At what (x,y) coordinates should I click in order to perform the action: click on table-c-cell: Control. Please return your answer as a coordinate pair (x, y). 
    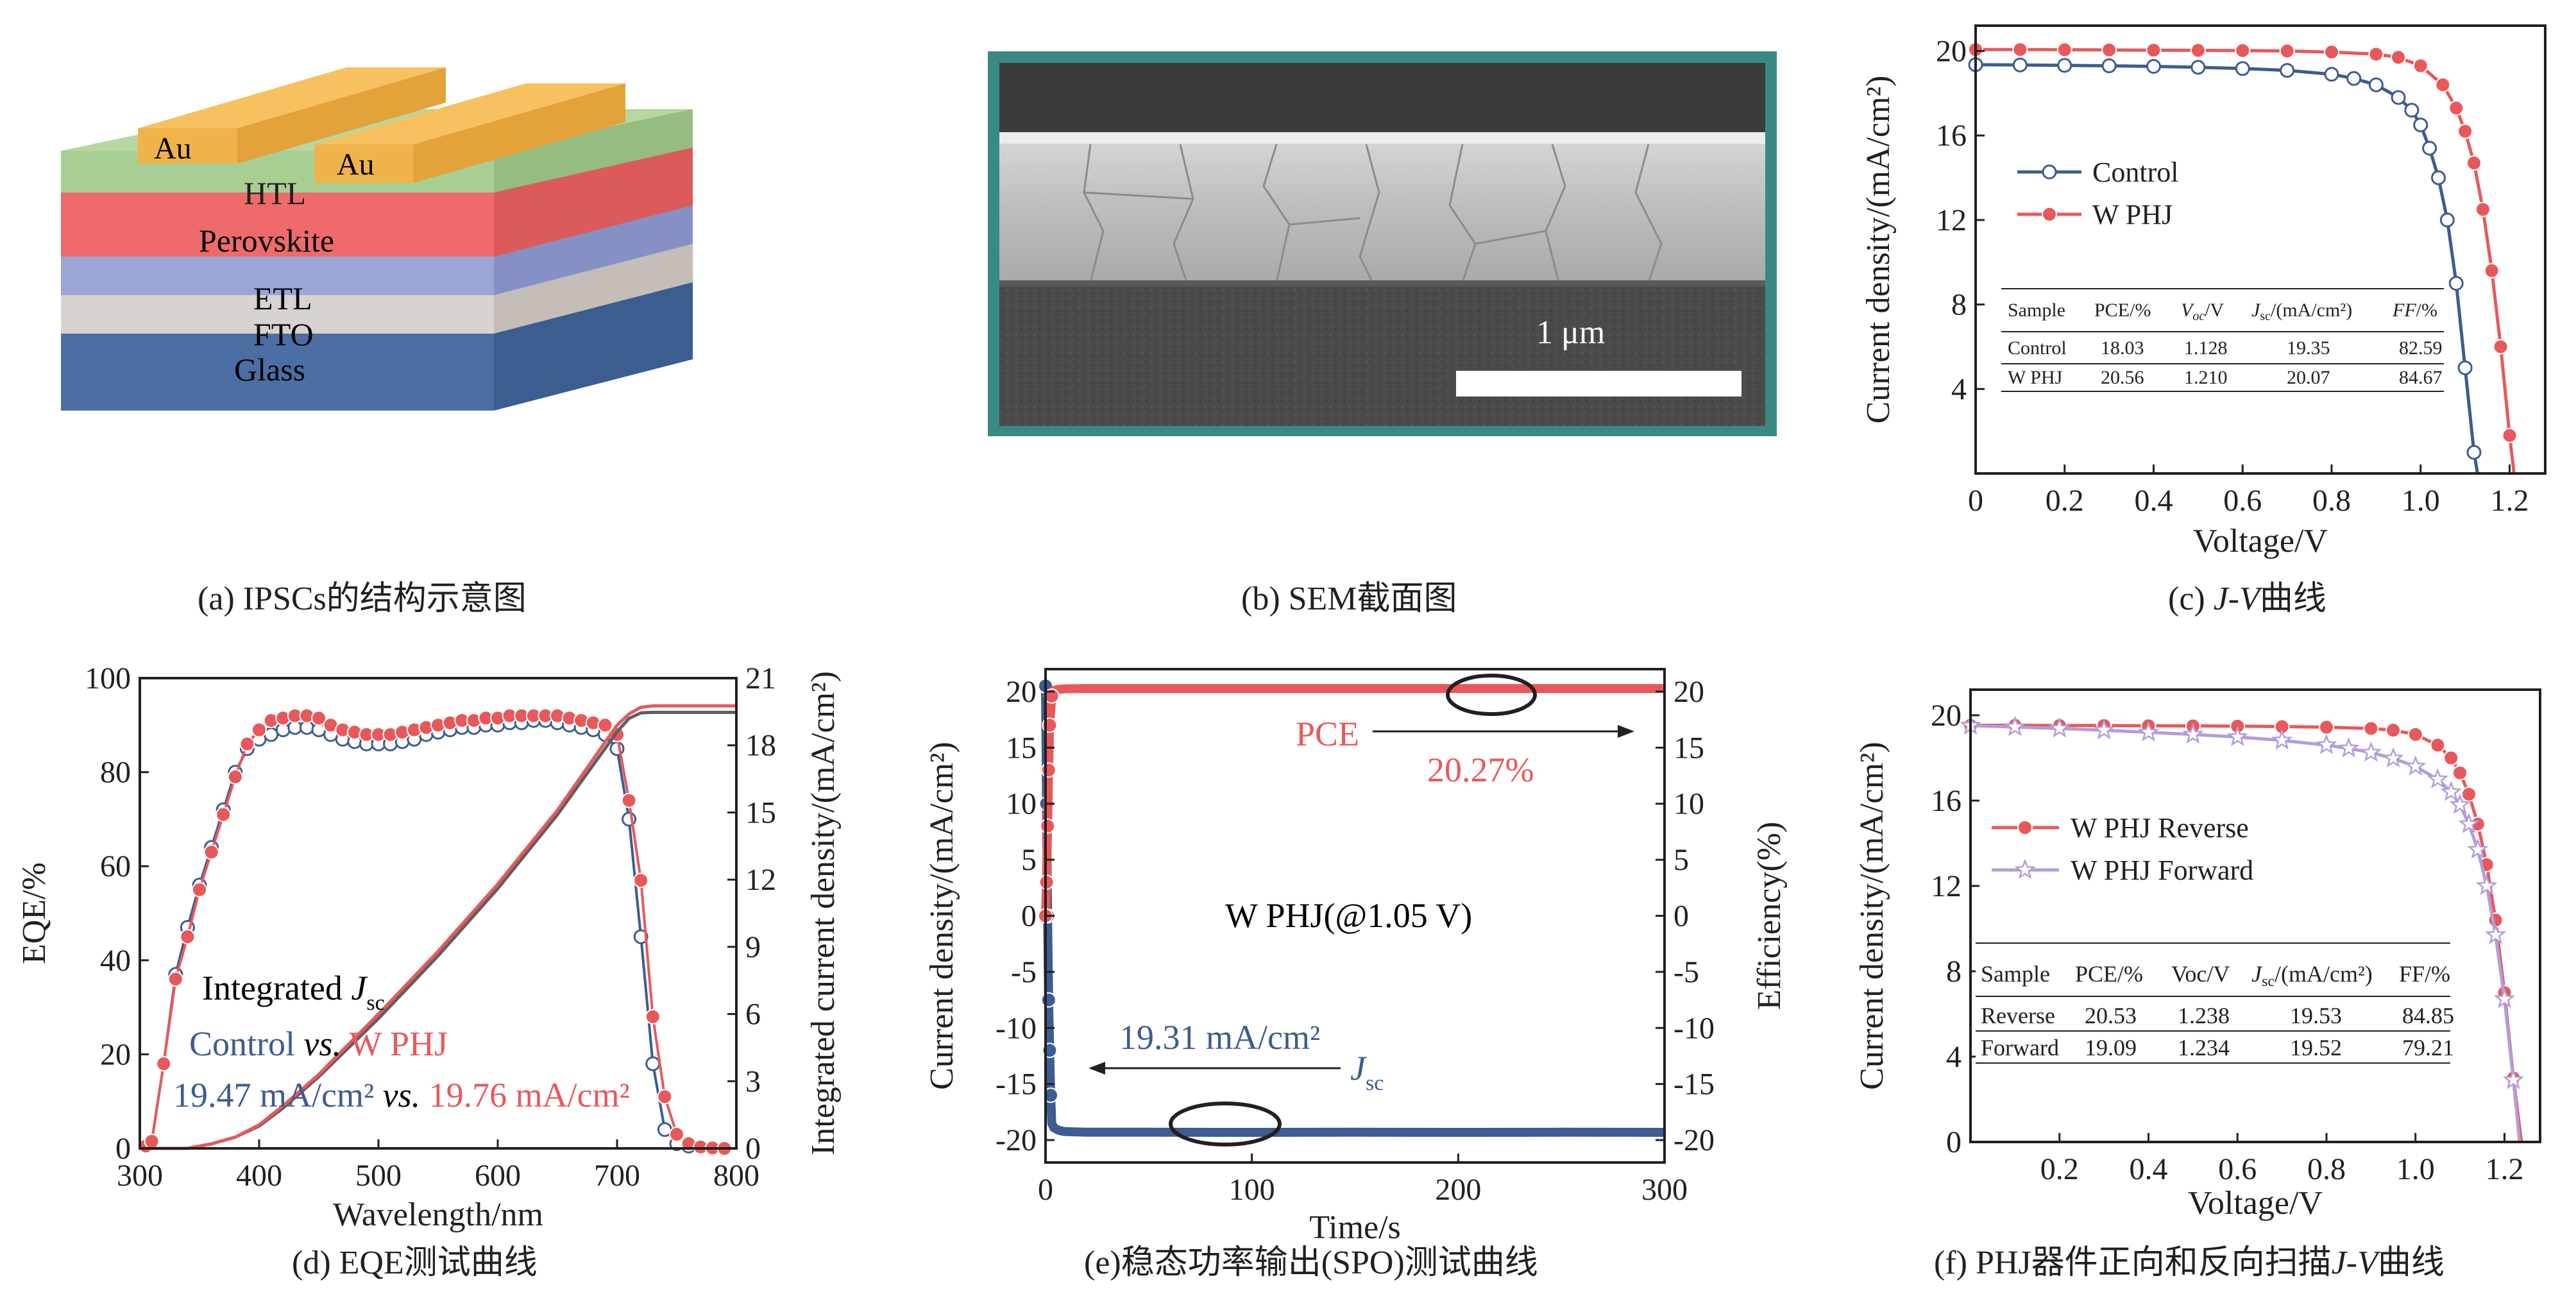
    Looking at the image, I should click on (2037, 348).